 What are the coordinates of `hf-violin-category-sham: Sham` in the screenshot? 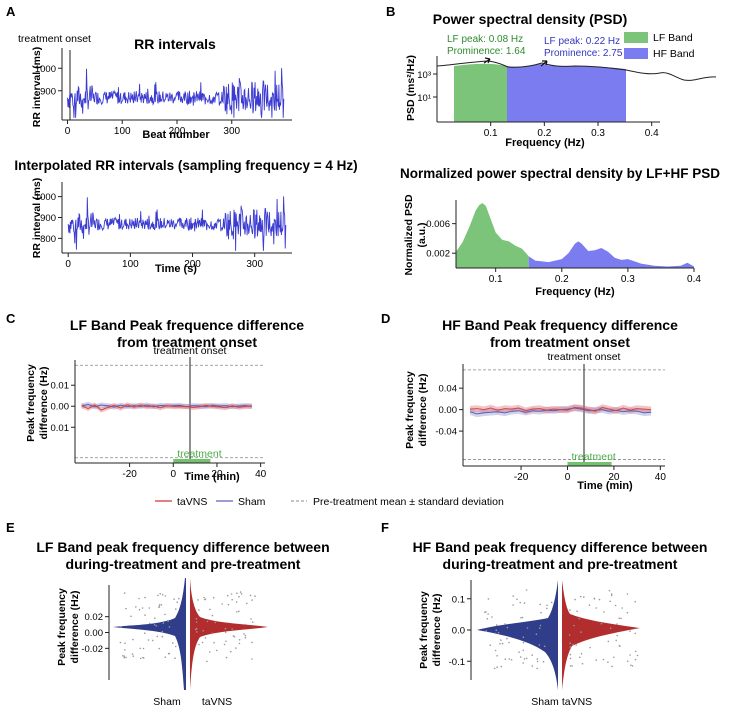 It's located at (545, 701).